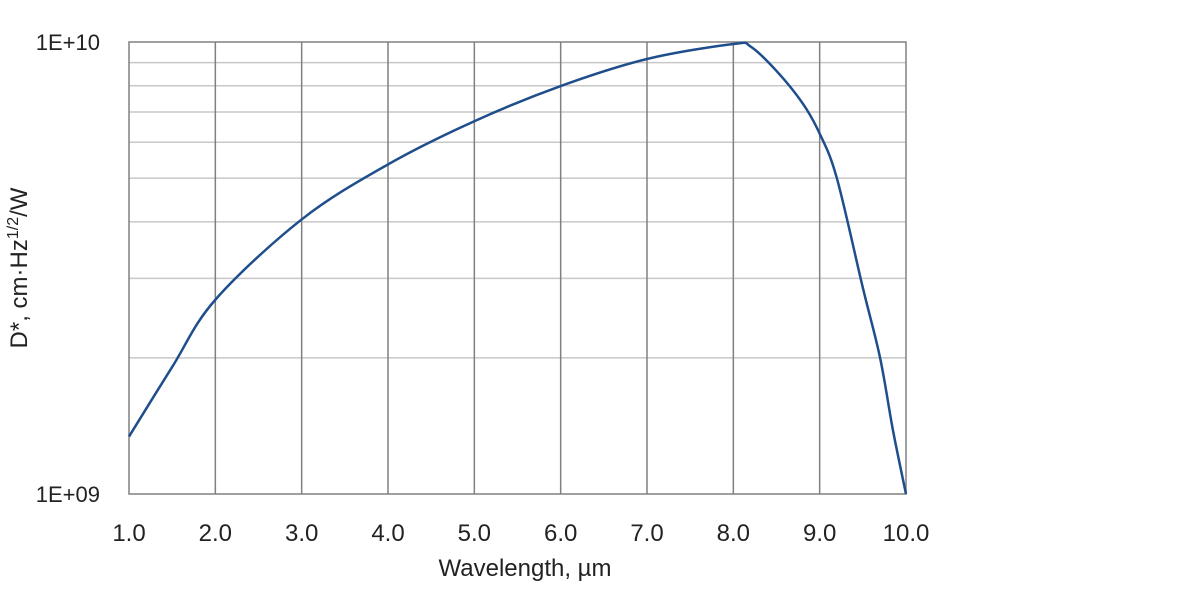 This screenshot has height=605, width=1200. What do you see at coordinates (68, 268) in the screenshot?
I see `y-tick-labels: 1E+09 1E+10` at bounding box center [68, 268].